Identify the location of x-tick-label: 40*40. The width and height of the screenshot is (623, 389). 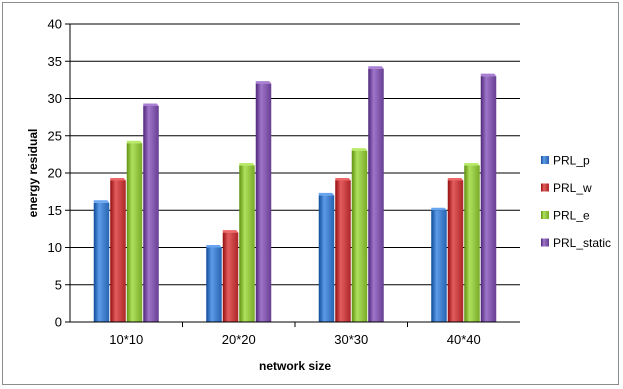
(464, 339).